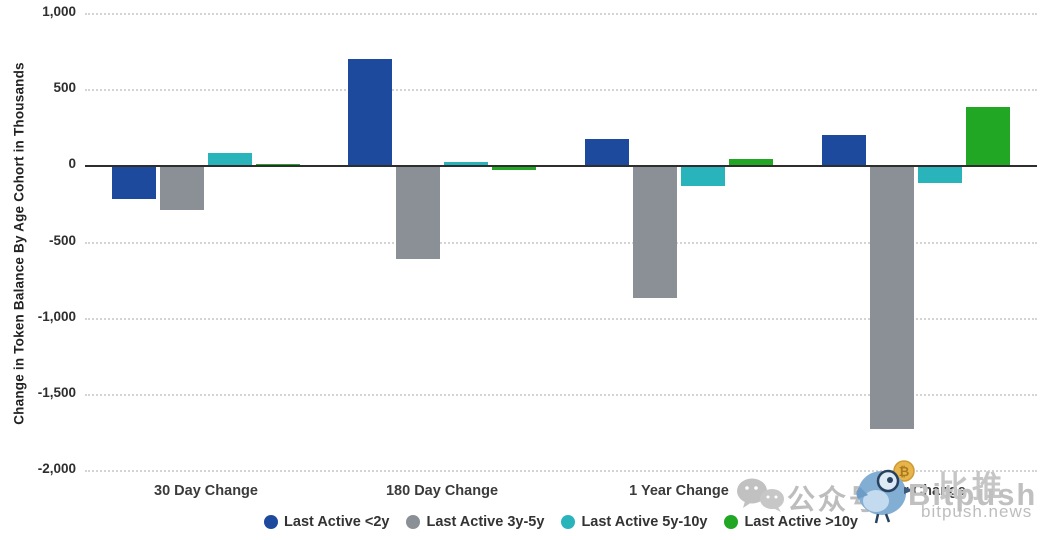  I want to click on x-axis-label: 1 Year Change, so click(679, 491).